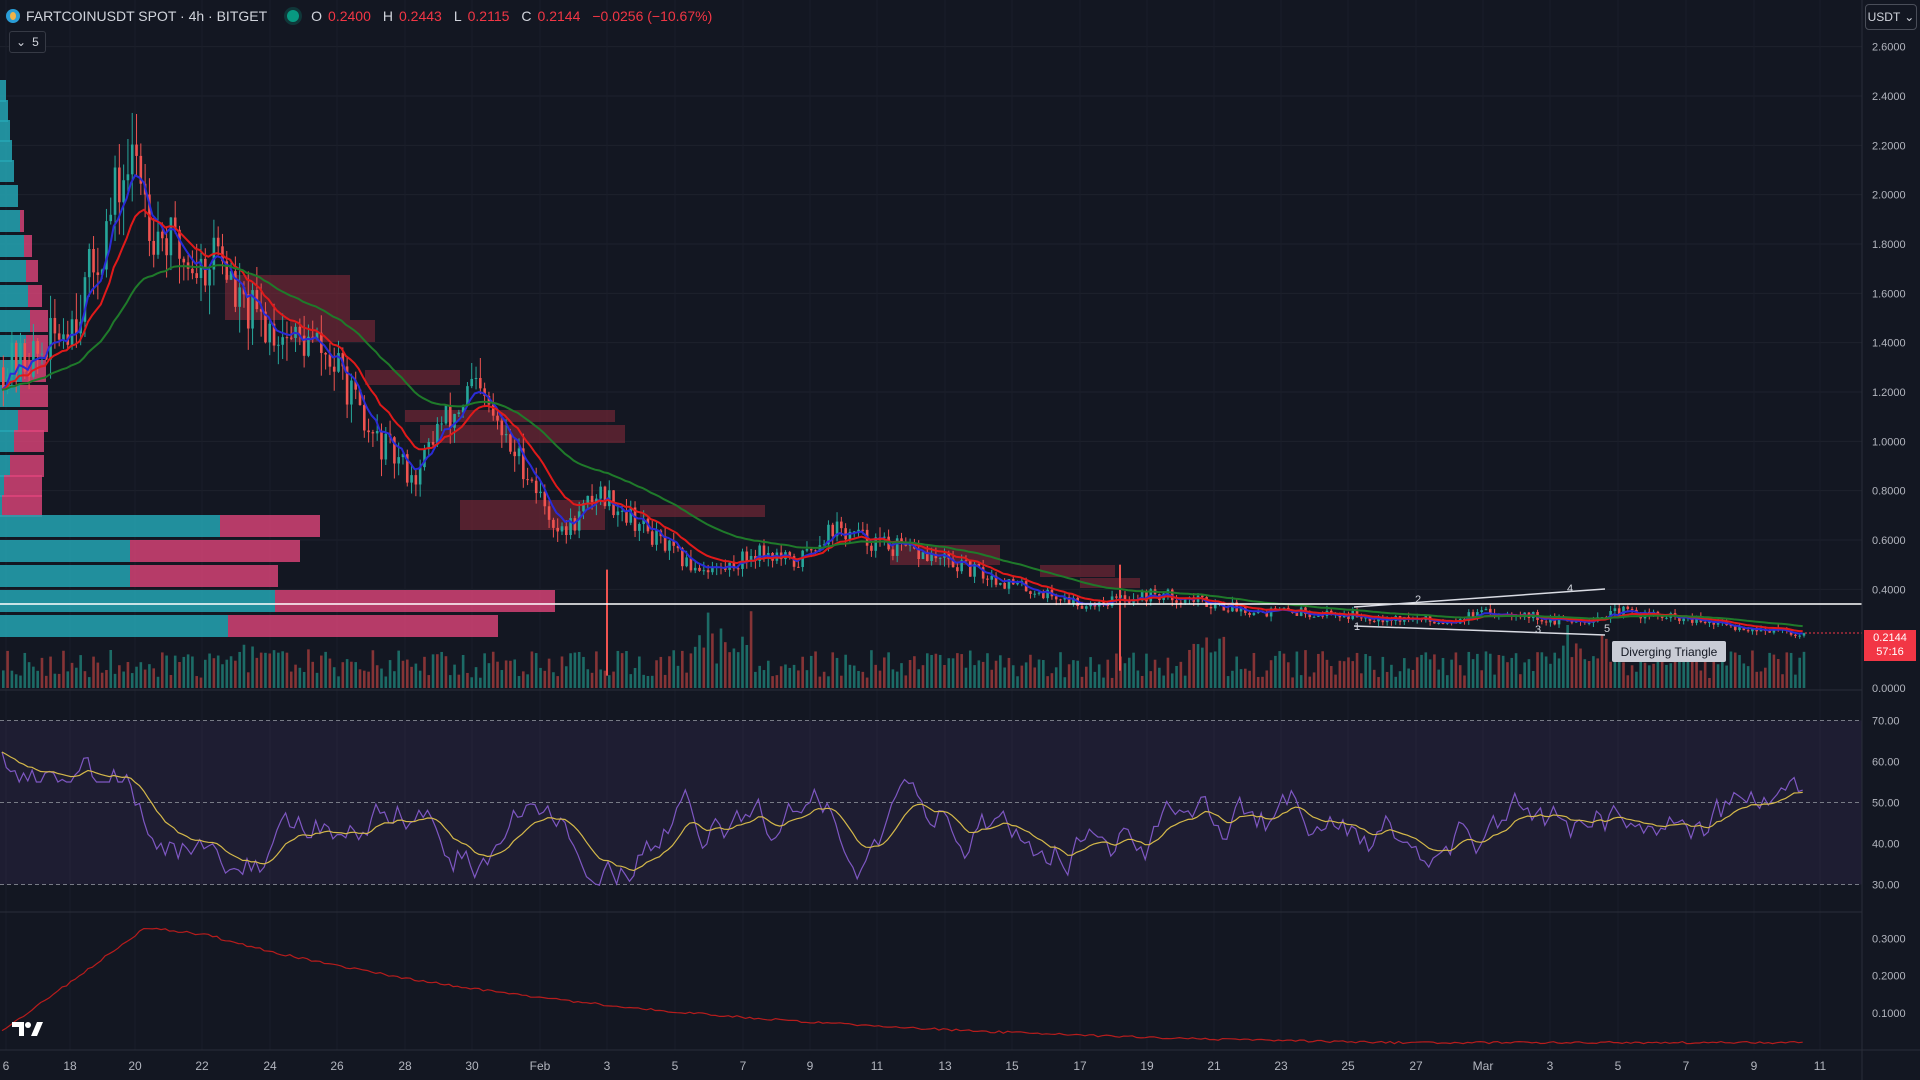 The image size is (1920, 1080). What do you see at coordinates (1890, 652) in the screenshot?
I see `bar-countdown: 57:16` at bounding box center [1890, 652].